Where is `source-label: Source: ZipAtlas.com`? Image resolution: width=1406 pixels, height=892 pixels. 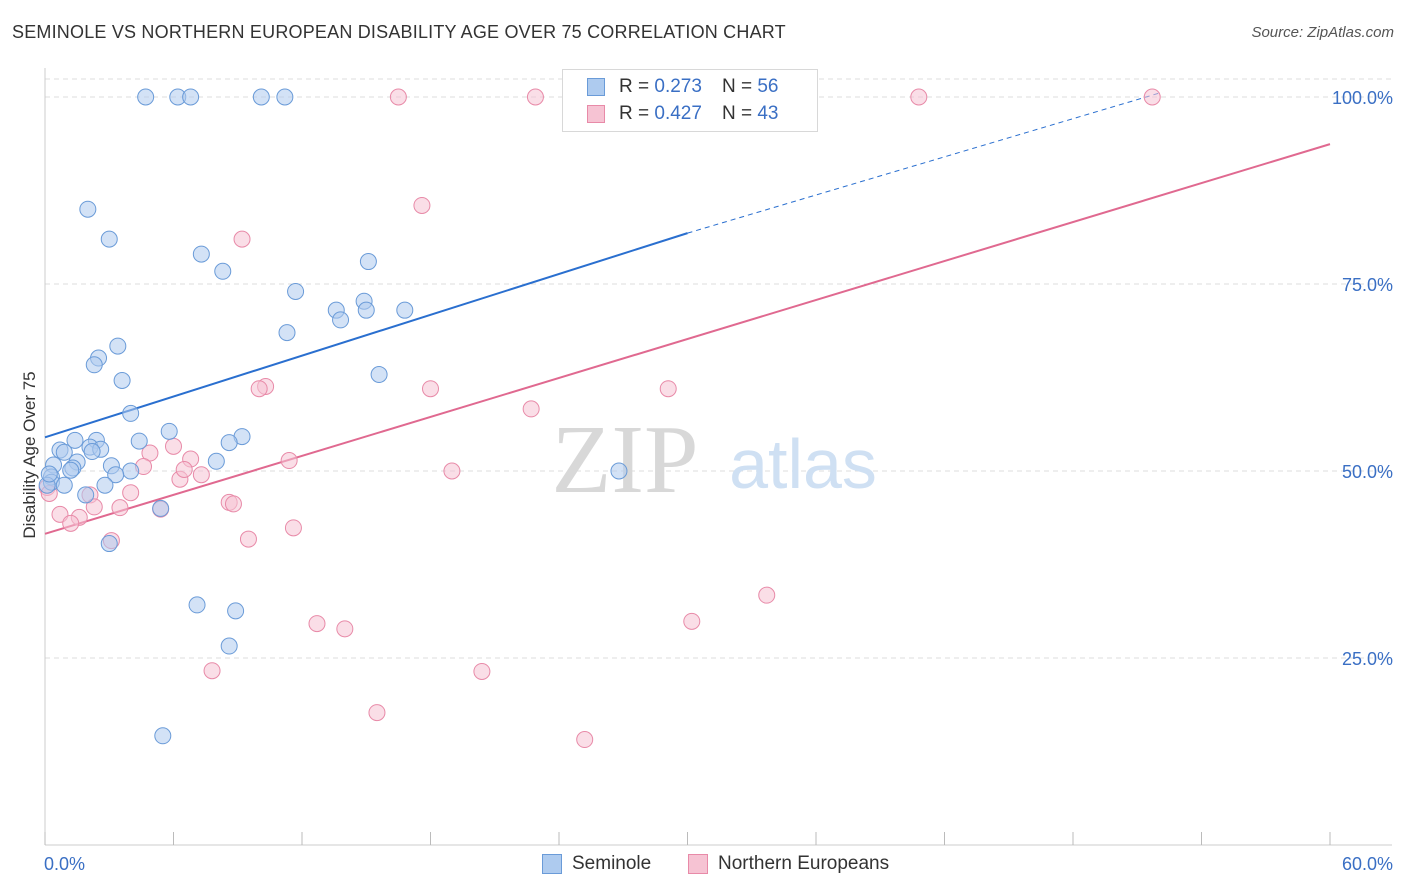
source-label: Source: ZipAtlas.com is located at coordinates (1322, 32).